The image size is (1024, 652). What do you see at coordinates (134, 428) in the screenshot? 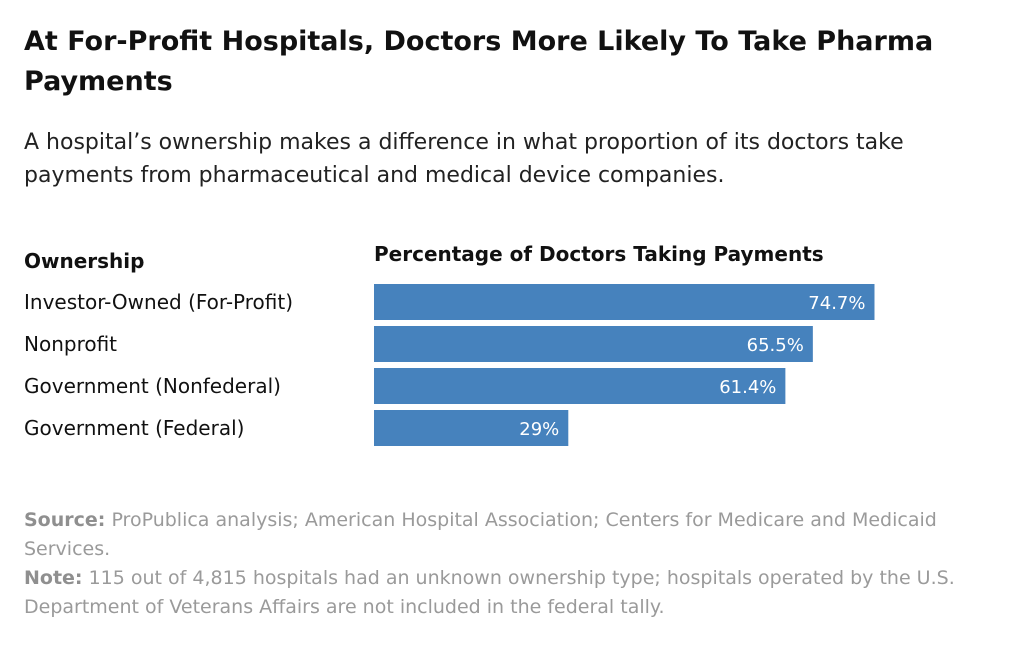
I see `category-label: Government (Federal)` at bounding box center [134, 428].